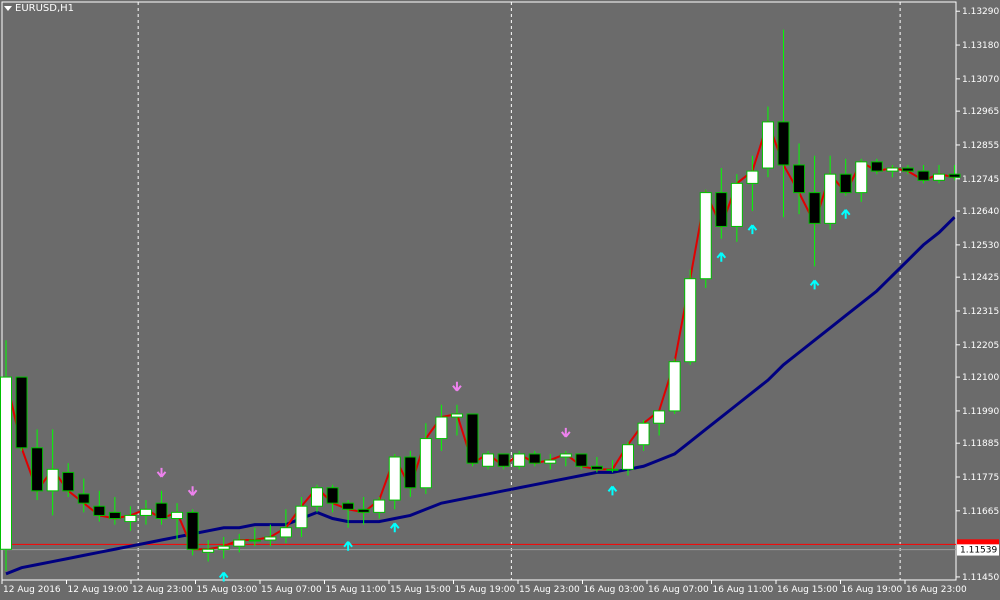  Describe the element at coordinates (980, 412) in the screenshot. I see `y-tick-label: 1.11990` at that location.